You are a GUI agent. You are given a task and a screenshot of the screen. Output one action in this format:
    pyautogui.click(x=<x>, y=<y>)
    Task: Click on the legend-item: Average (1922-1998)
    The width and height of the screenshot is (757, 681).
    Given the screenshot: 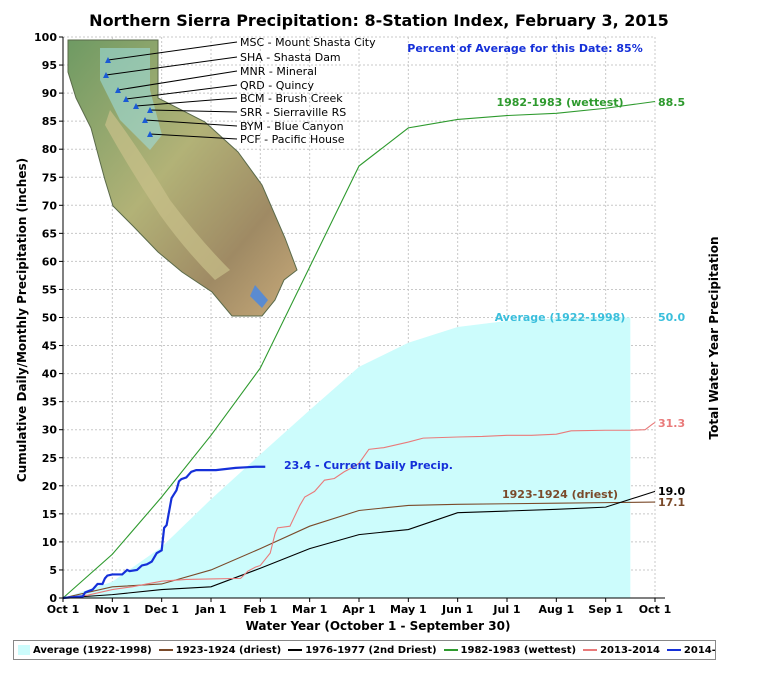 What is the action you would take?
    pyautogui.click(x=85, y=650)
    